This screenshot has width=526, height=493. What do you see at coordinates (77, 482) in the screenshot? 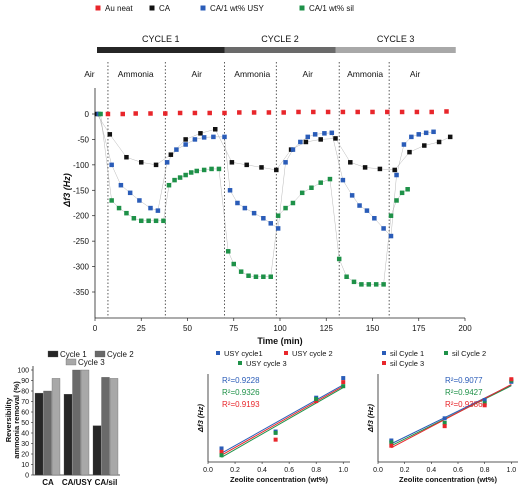
I see `bar-category-label: CA/USY` at bounding box center [77, 482].